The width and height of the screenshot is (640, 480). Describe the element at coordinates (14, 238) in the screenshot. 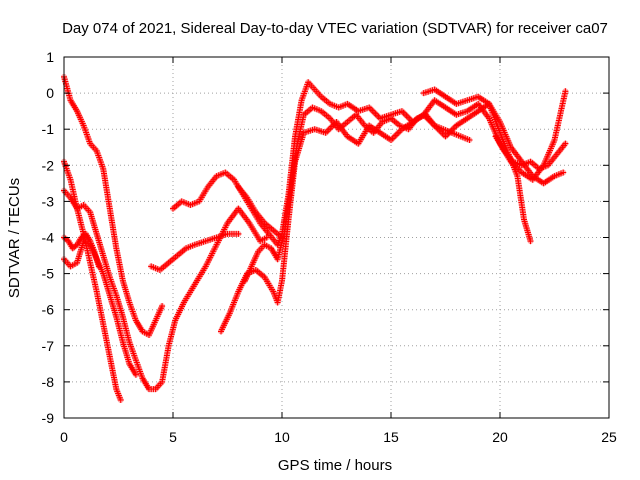

I see `y-axis-label: SDTVAR / TECUs` at that location.